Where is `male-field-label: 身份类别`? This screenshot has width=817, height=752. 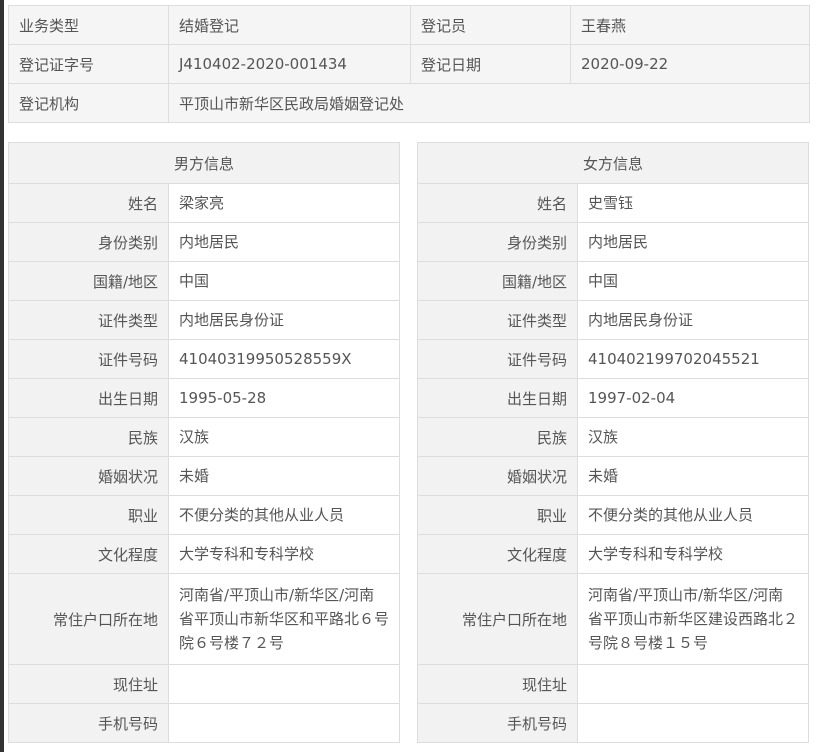 male-field-label: 身份类别 is located at coordinates (88, 242).